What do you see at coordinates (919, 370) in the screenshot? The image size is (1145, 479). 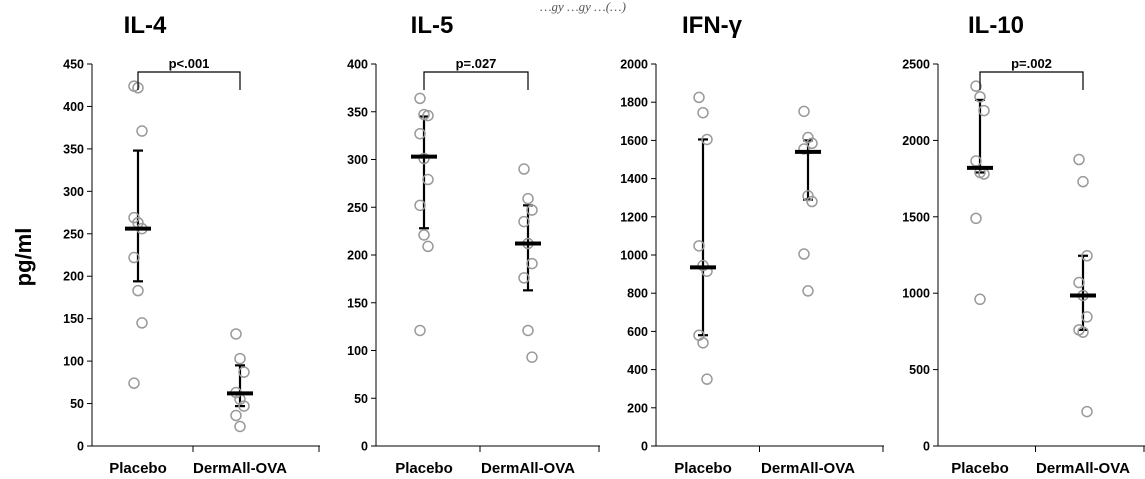 I see `y-tick-label: 500` at bounding box center [919, 370].